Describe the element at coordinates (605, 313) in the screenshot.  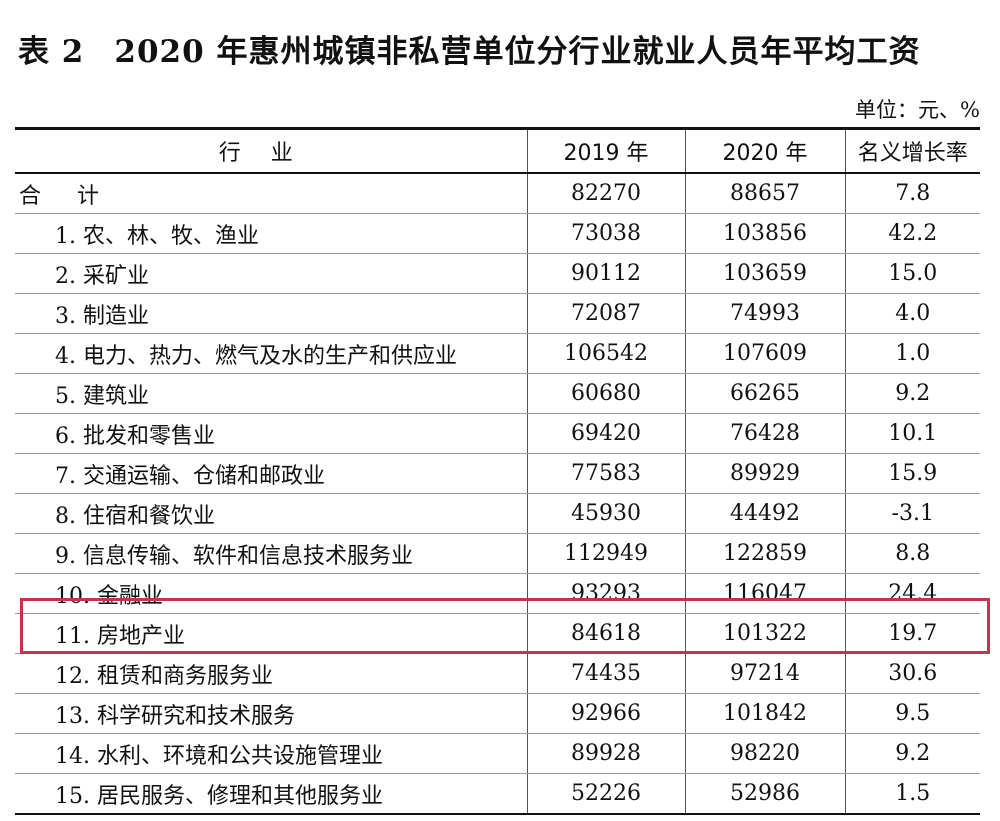
I see `cell-2019: 72087` at that location.